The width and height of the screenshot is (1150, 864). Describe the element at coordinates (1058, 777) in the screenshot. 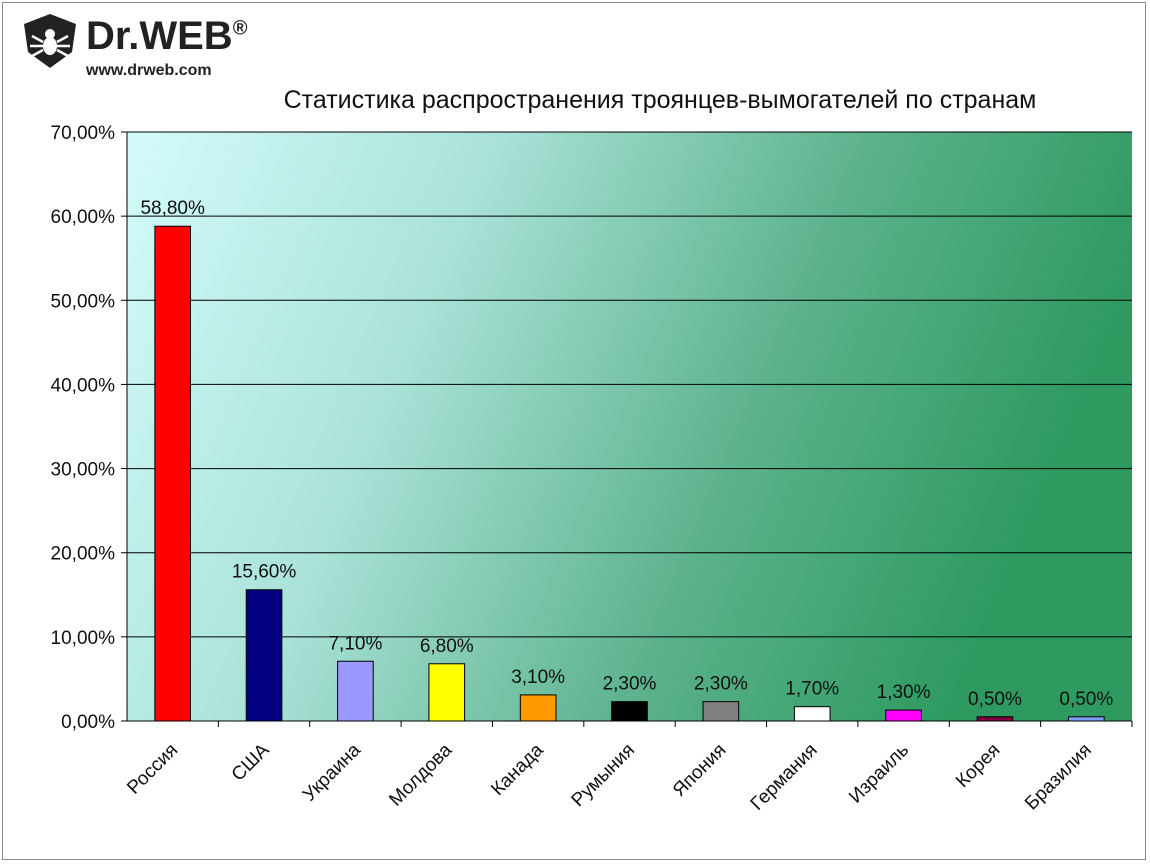

I see `x-tick-label: Бразилия` at that location.